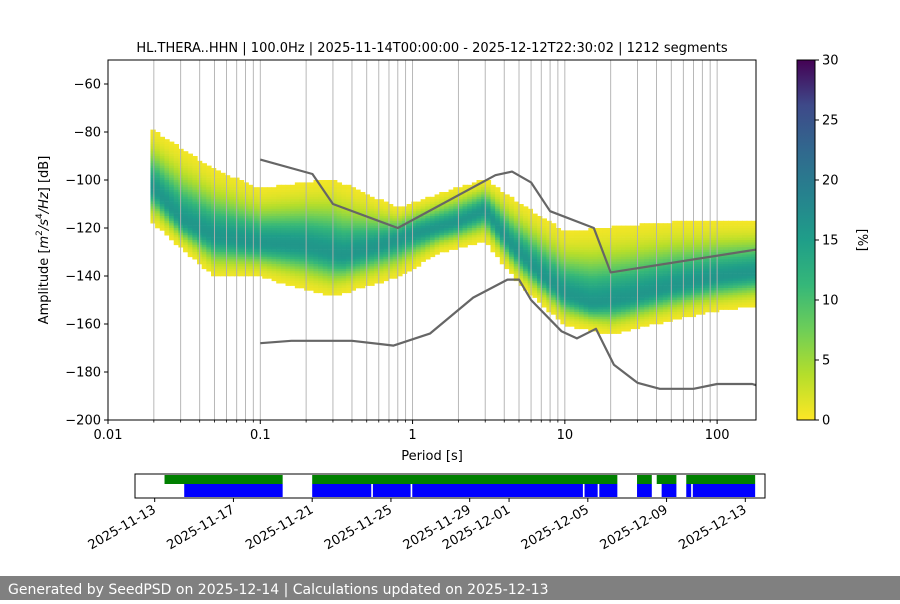 The height and width of the screenshot is (604, 900). What do you see at coordinates (83, 277) in the screenshot?
I see `y-tick-label: −140` at bounding box center [83, 277].